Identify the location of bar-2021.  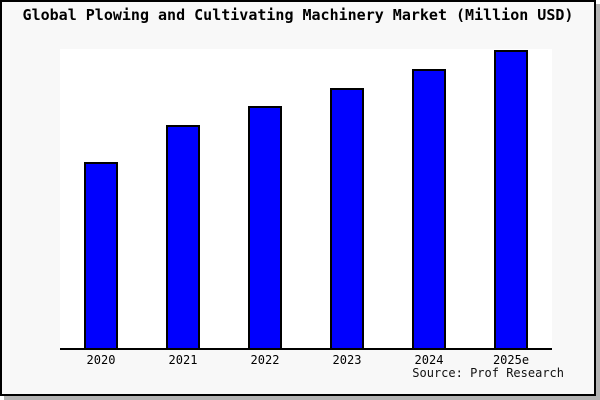
(183, 236).